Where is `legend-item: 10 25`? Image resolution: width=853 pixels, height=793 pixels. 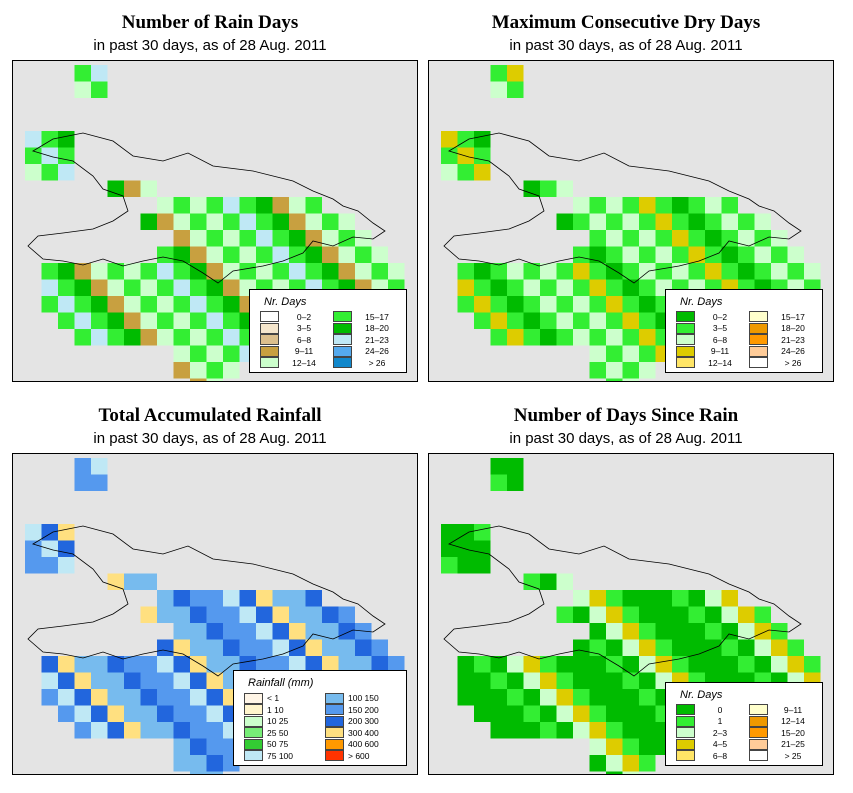 legend-item: 10 25 is located at coordinates (280, 721).